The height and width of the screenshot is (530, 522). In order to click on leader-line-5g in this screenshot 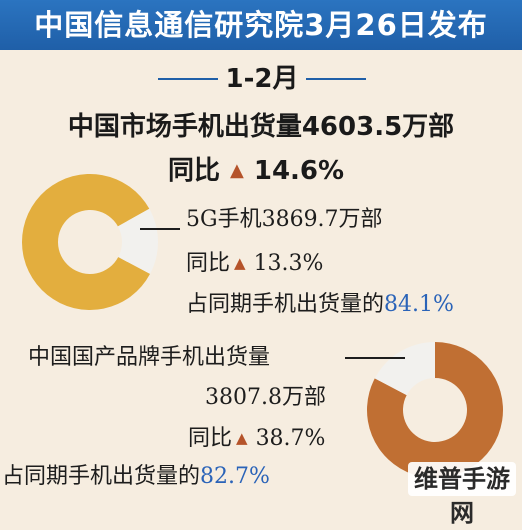, I will do `click(160, 229)`.